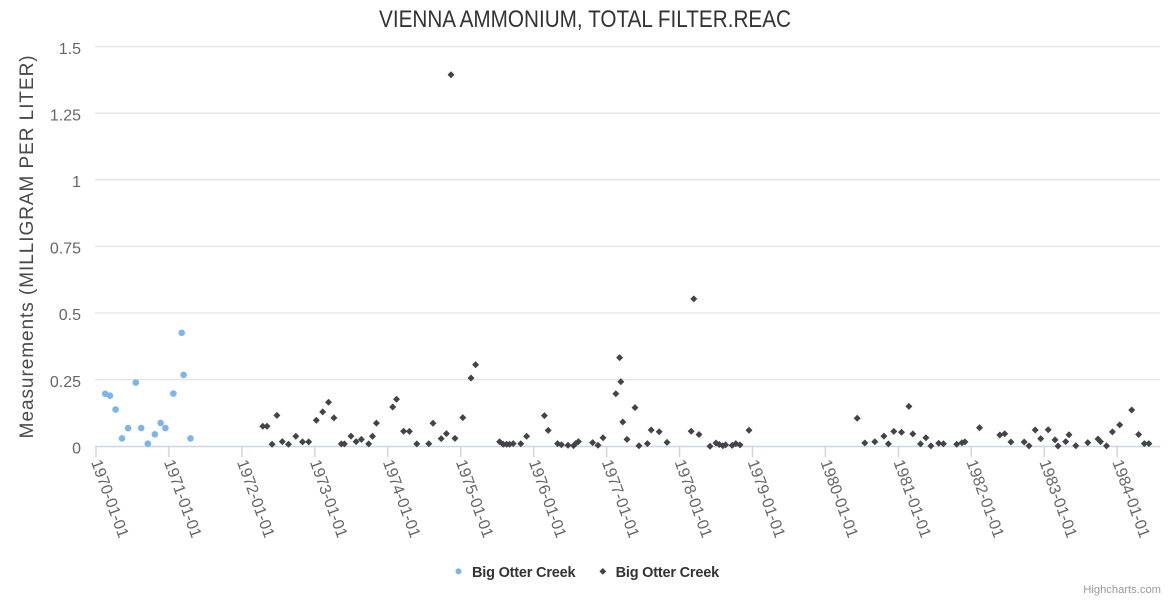  What do you see at coordinates (76, 448) in the screenshot?
I see `svg-text: 0` at bounding box center [76, 448].